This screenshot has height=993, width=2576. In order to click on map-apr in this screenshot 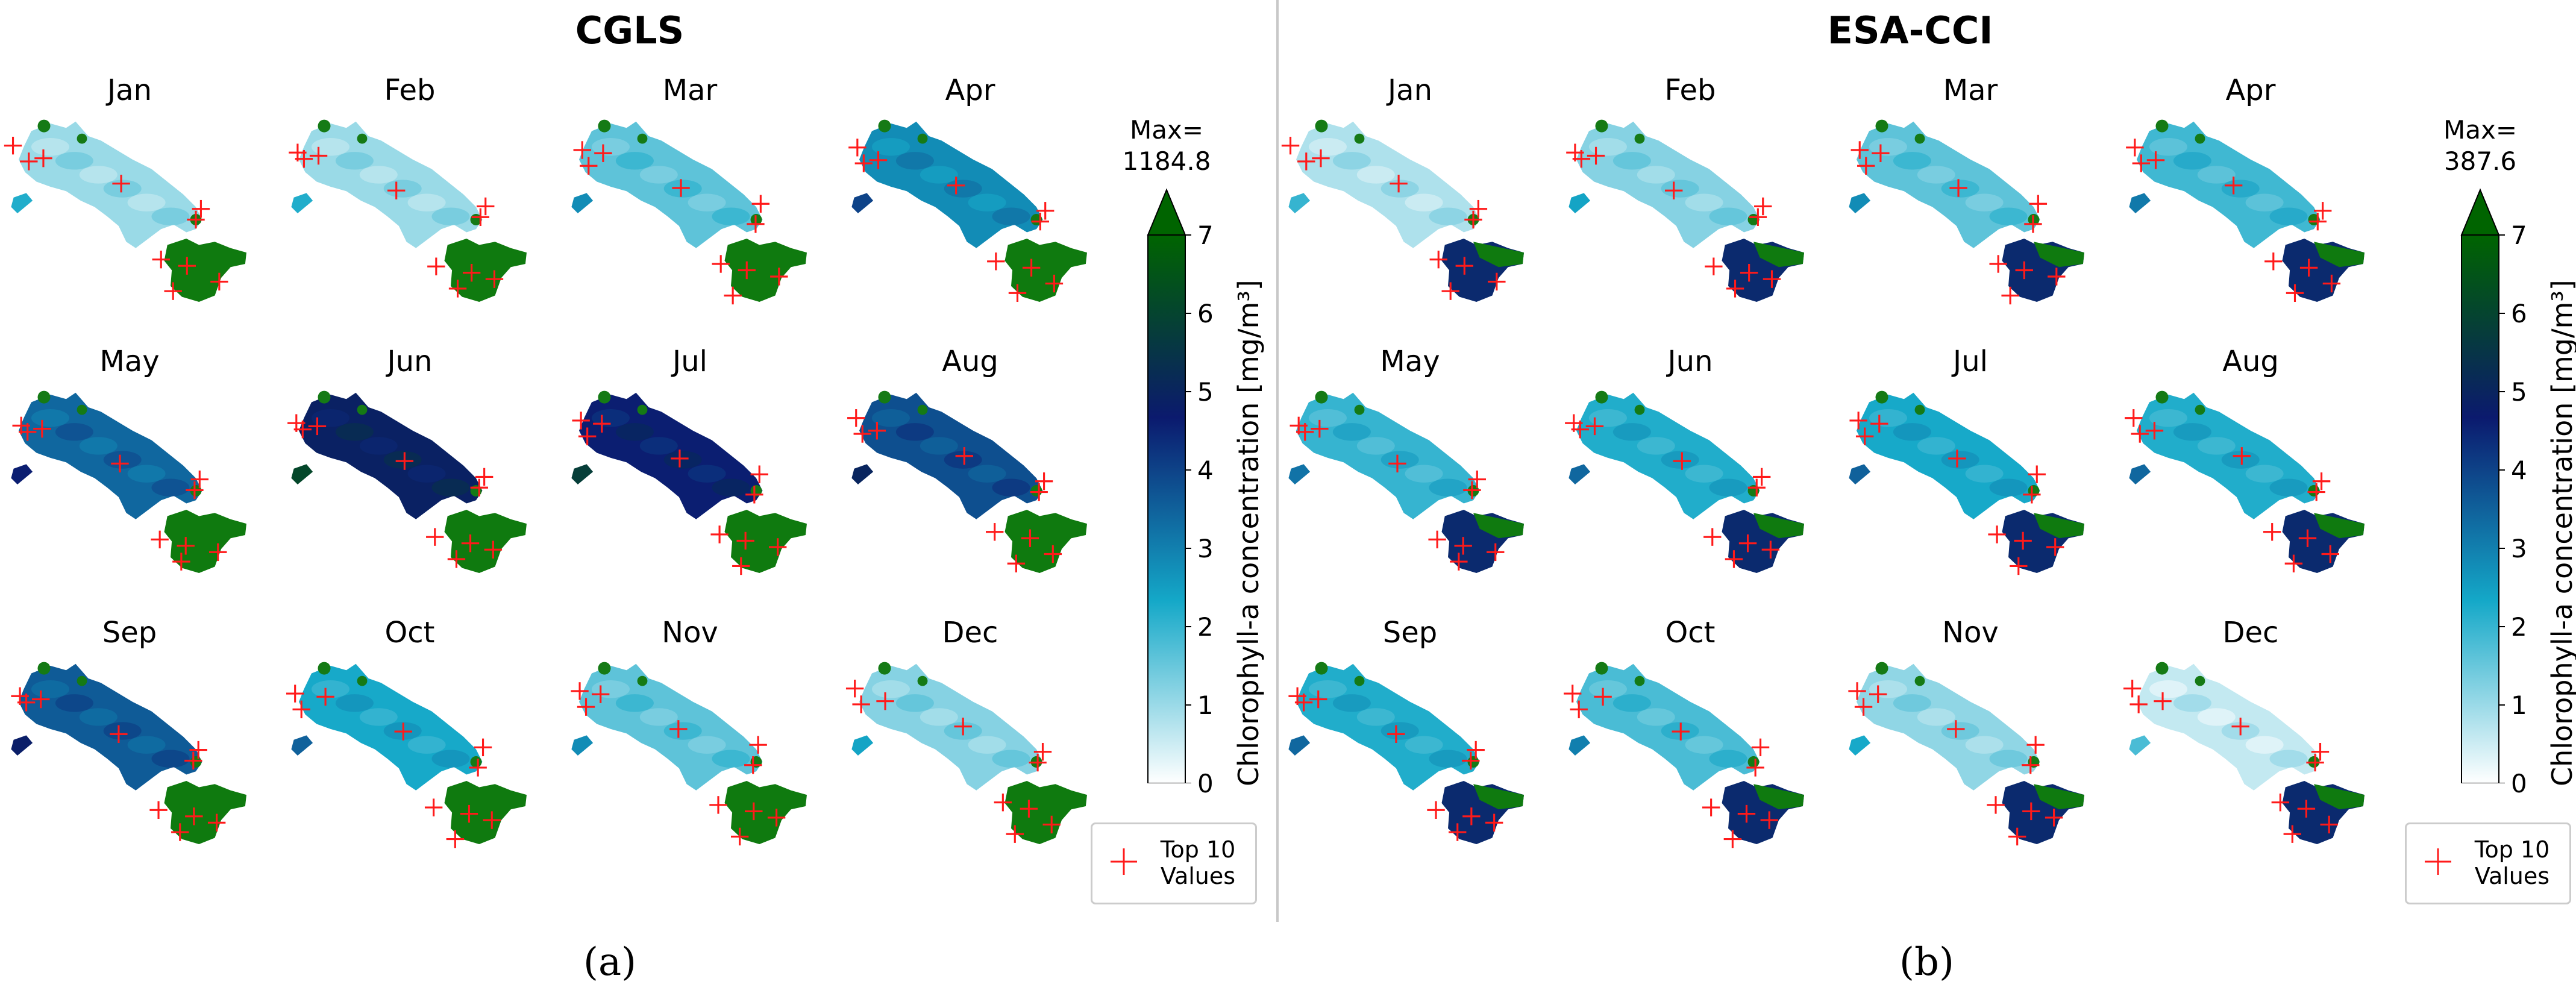, I will do `click(967, 211)`.